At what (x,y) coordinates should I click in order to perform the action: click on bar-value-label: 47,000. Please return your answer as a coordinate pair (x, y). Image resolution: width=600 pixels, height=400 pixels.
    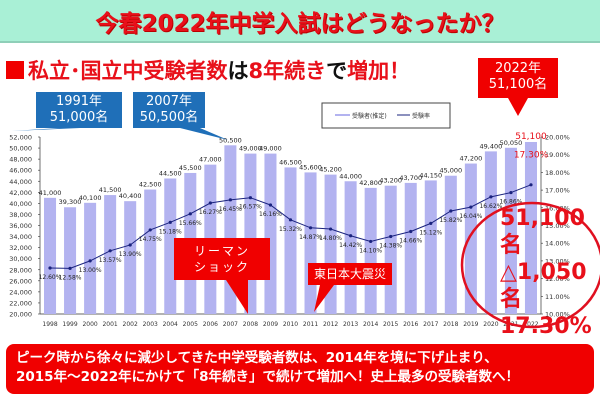
    Looking at the image, I should click on (210, 160).